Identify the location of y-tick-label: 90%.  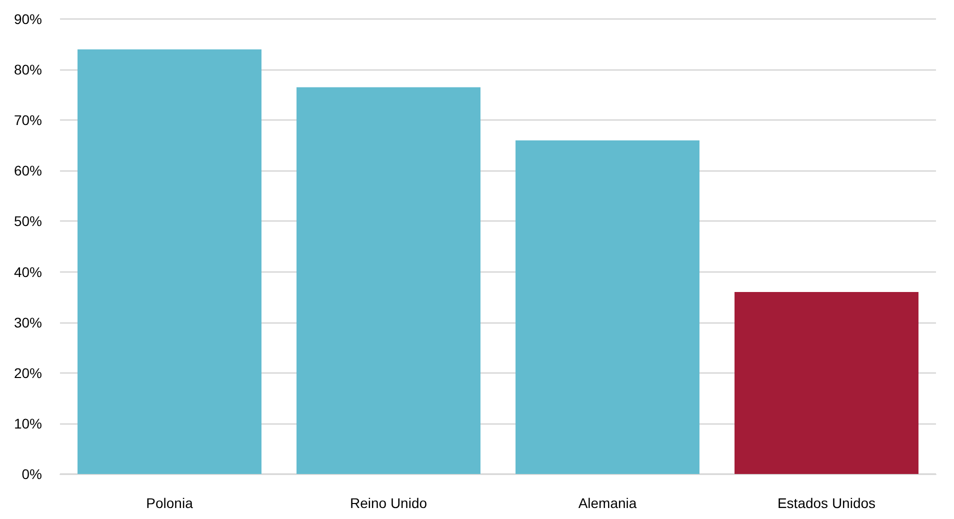
(28, 19).